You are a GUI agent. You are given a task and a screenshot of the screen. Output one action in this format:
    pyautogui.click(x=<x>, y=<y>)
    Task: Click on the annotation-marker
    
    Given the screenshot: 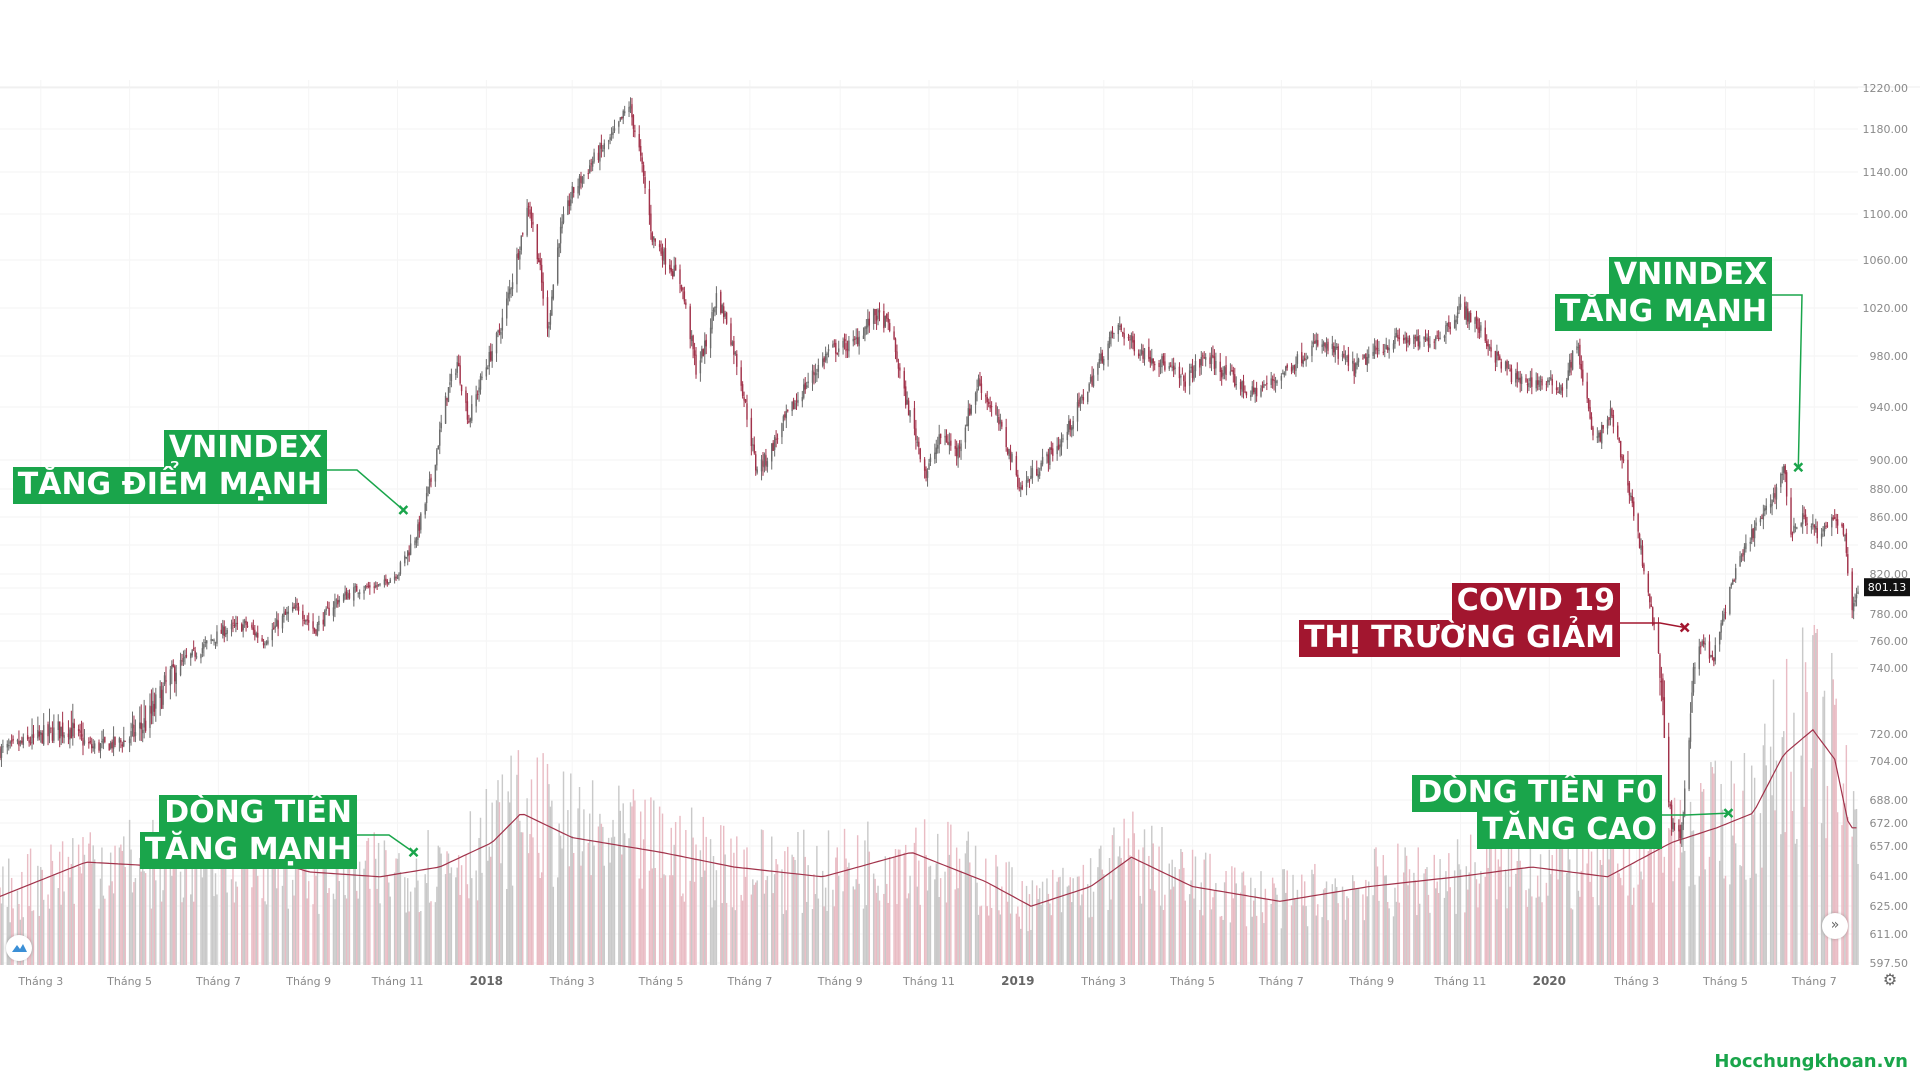 What is the action you would take?
    pyautogui.click(x=1684, y=627)
    